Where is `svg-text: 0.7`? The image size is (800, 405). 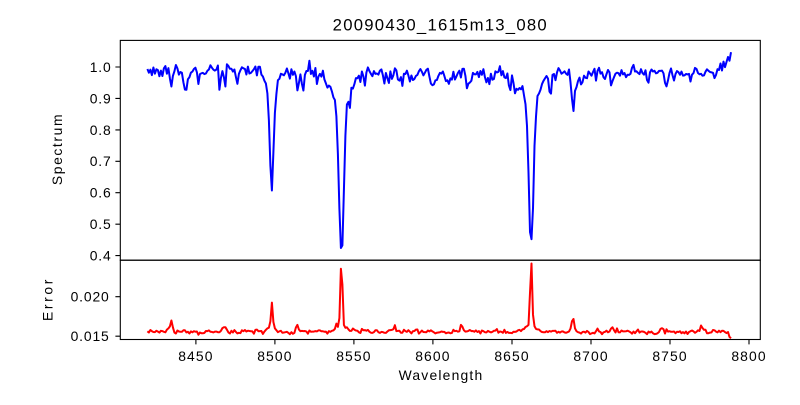
svg-text: 0.7 is located at coordinates (101, 161).